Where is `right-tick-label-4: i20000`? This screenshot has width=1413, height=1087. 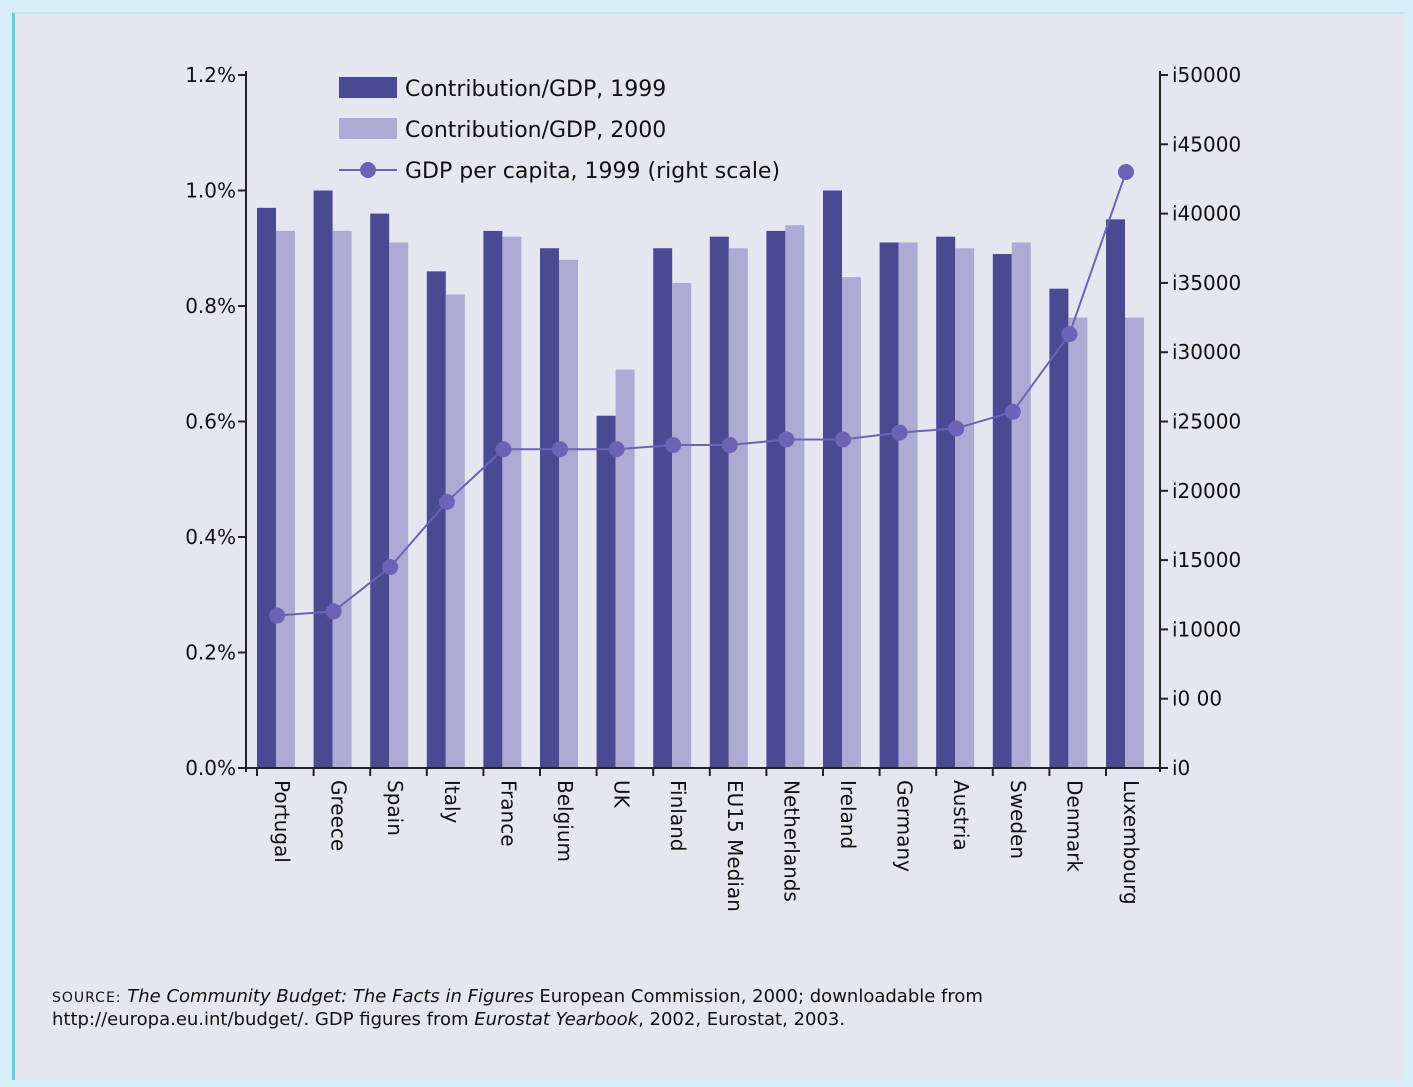 right-tick-label-4: i20000 is located at coordinates (1206, 491).